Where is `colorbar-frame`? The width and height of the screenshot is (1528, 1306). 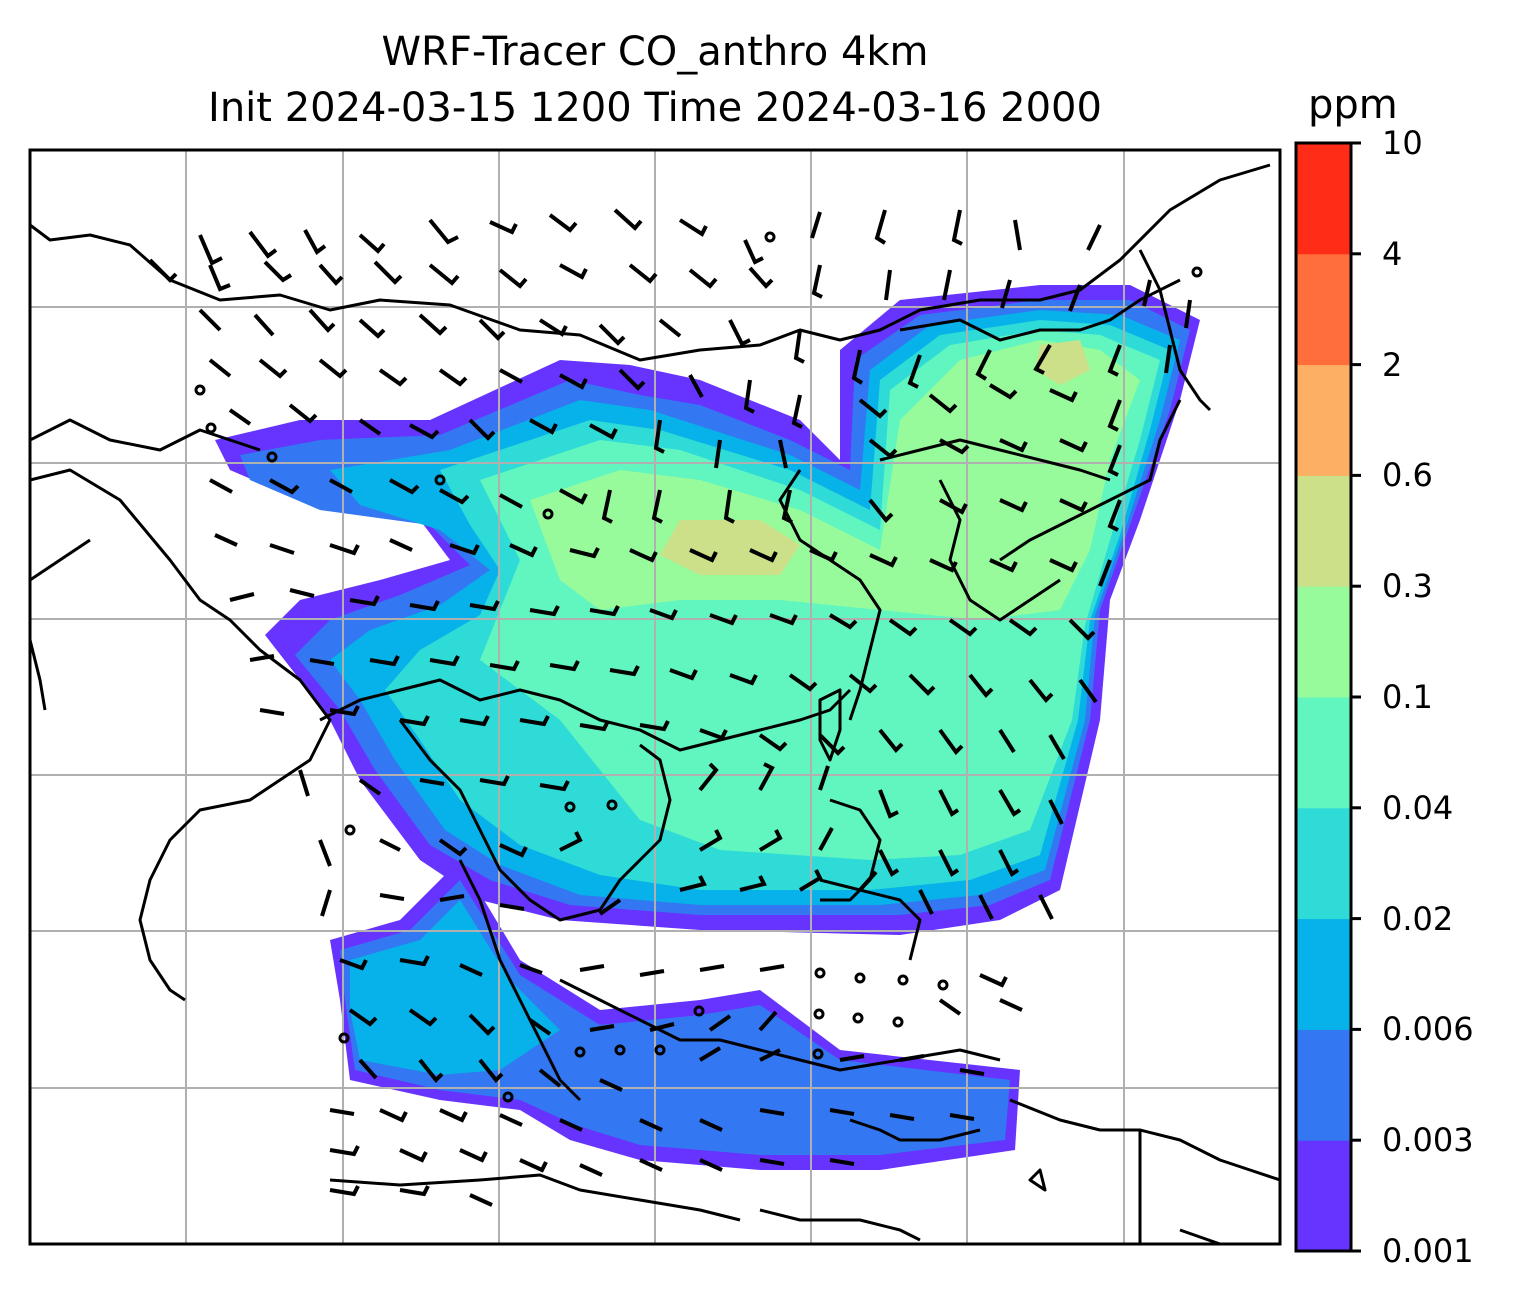 colorbar-frame is located at coordinates (1323, 697).